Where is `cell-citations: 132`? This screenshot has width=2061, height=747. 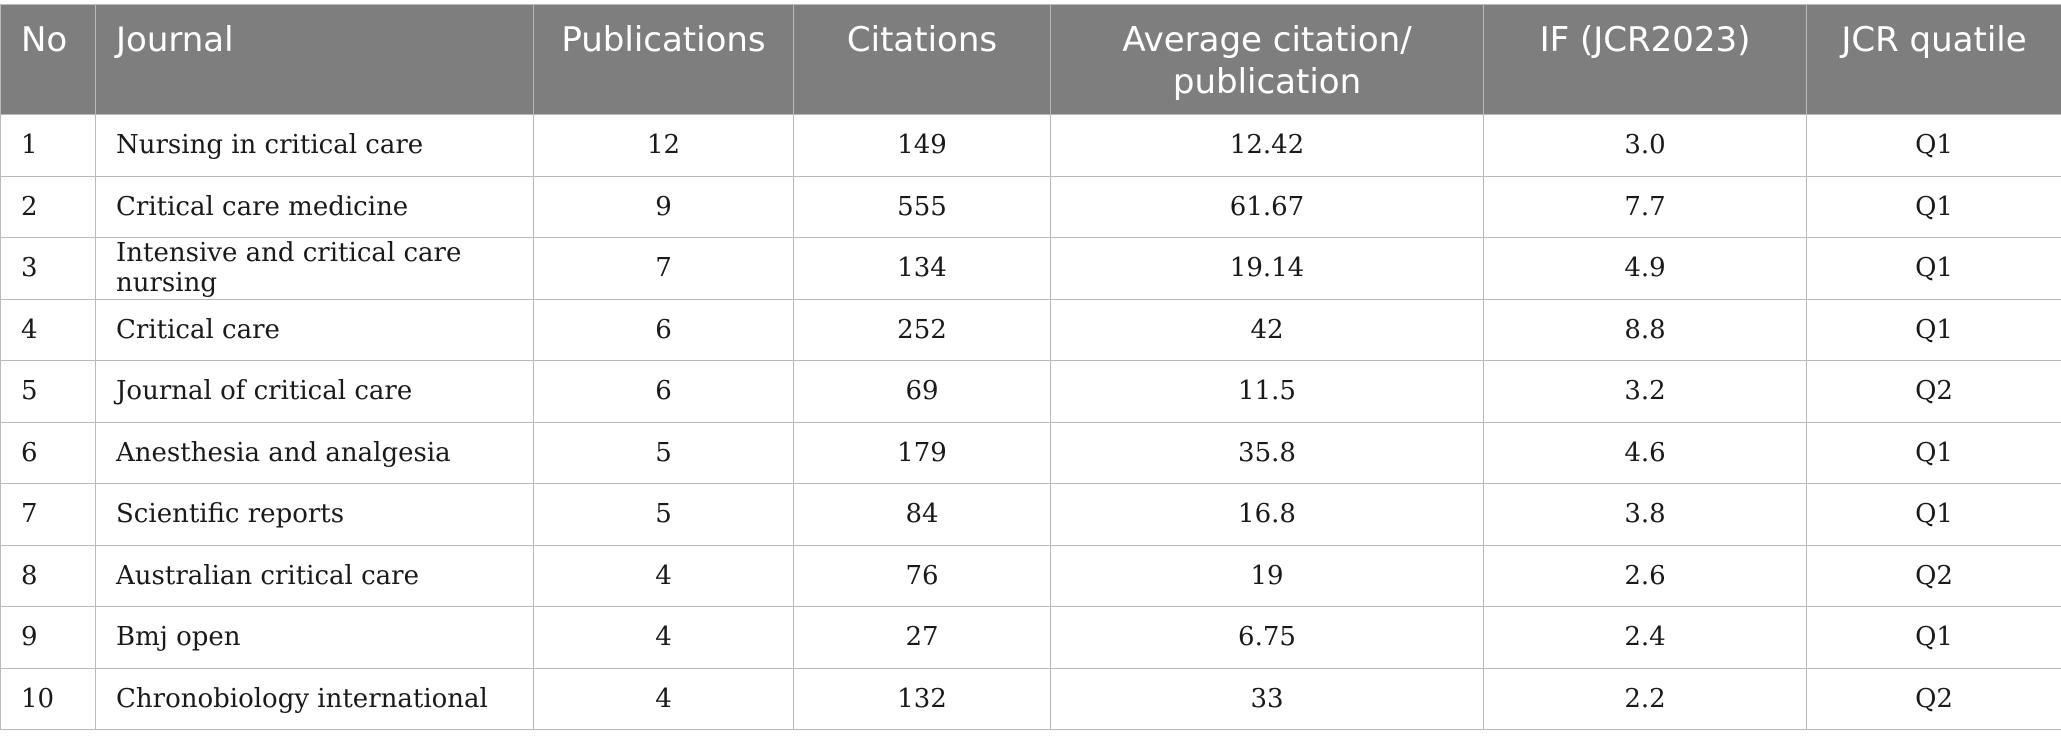
cell-citations: 132 is located at coordinates (922, 698).